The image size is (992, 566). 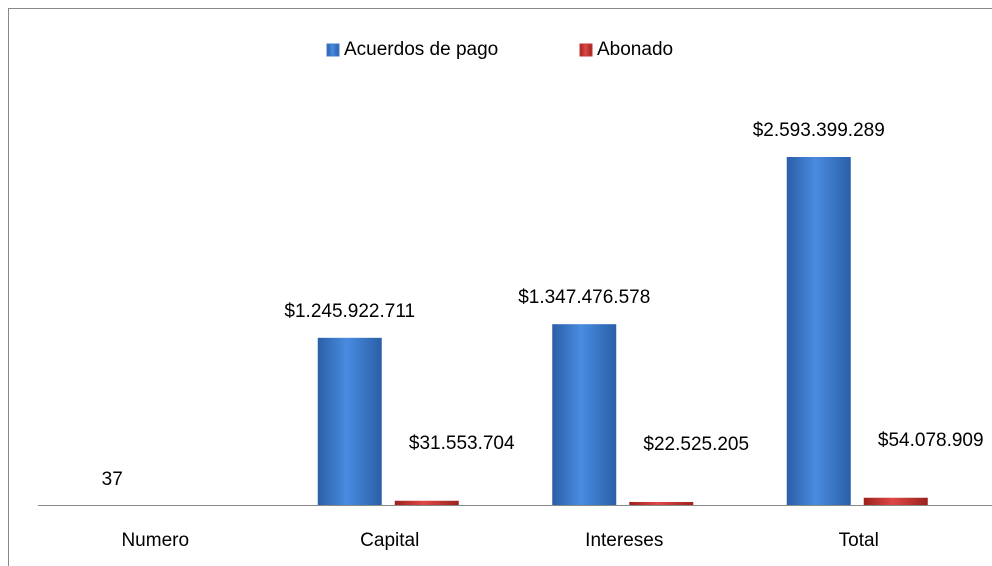 I want to click on x-tick-label: Capital, so click(x=389, y=540).